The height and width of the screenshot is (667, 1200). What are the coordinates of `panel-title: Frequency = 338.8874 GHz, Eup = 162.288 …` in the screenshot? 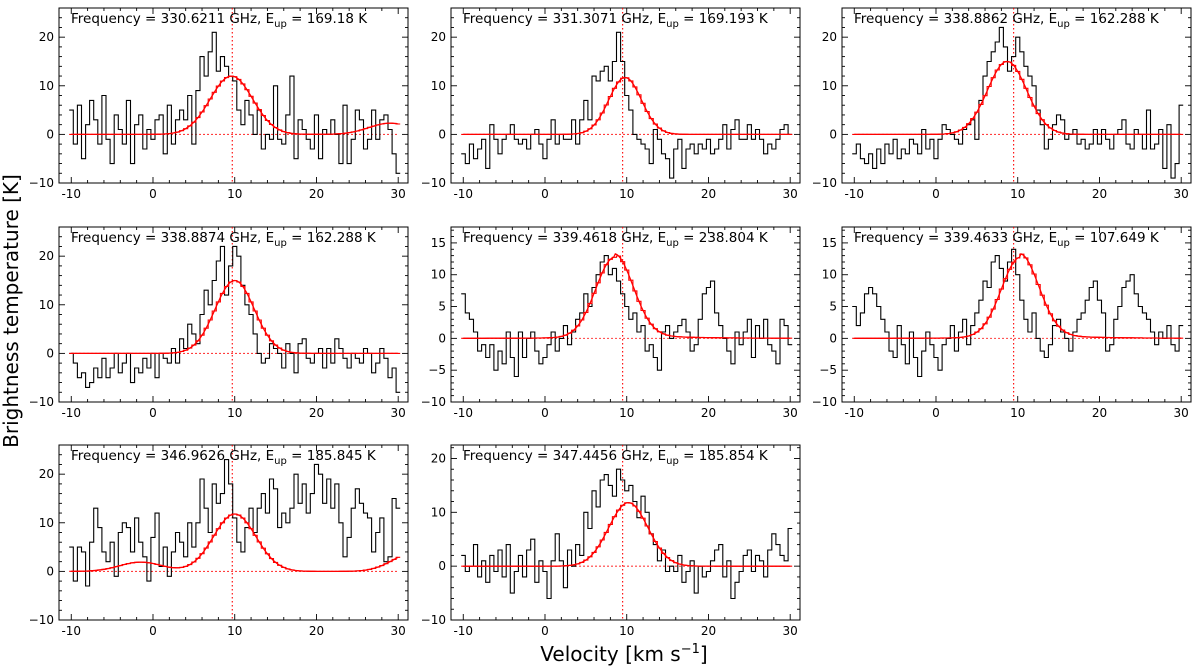 It's located at (224, 239).